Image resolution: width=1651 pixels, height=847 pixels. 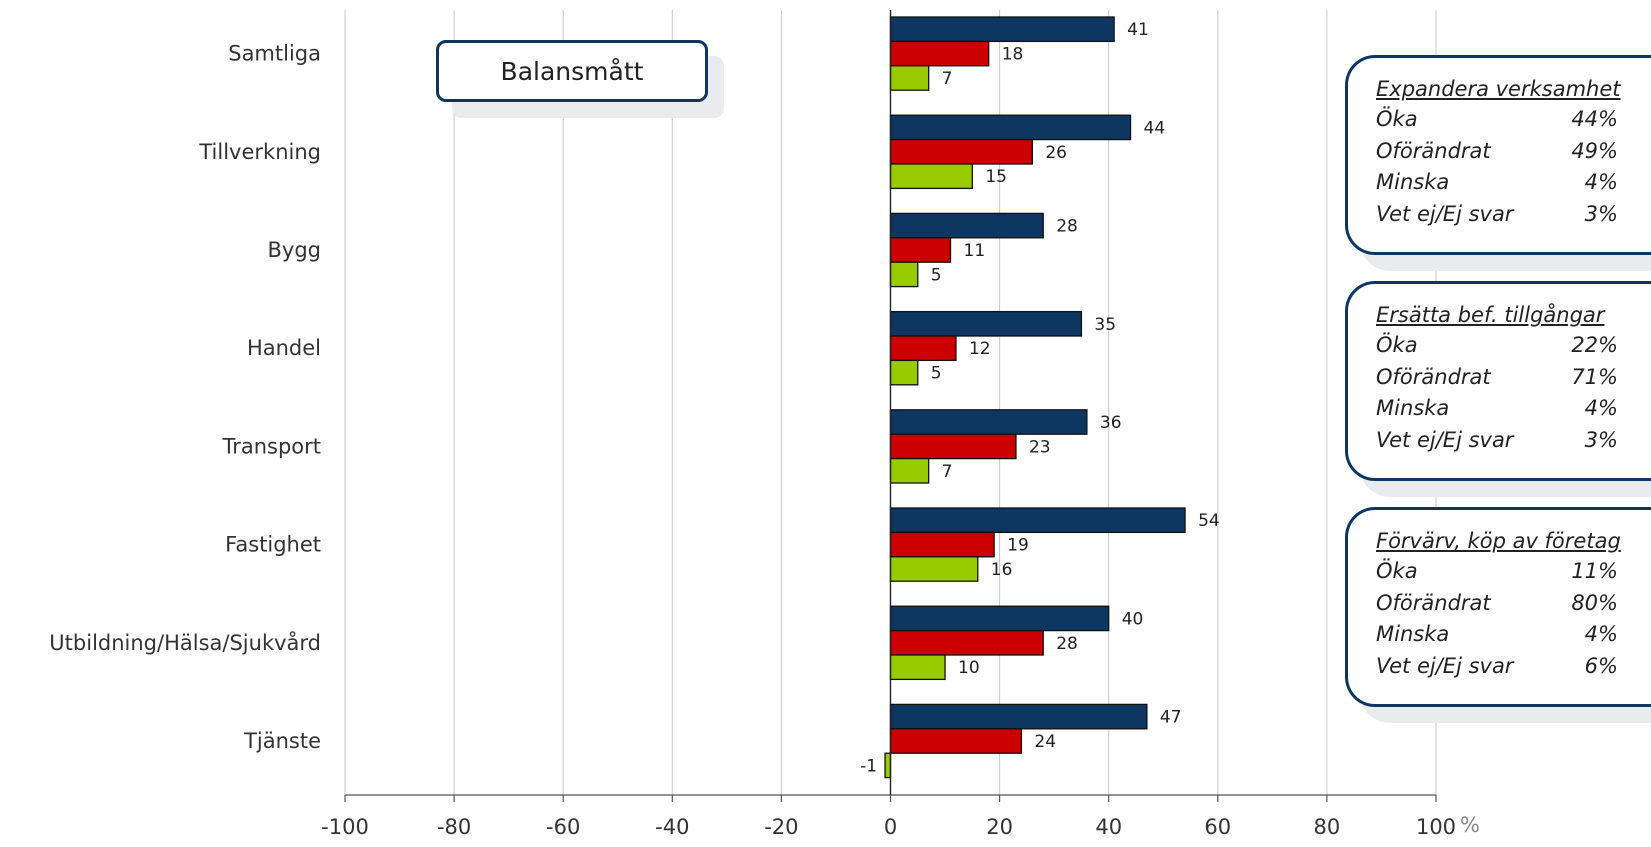 I want to click on balansmatt-badge: Balansmått, so click(x=572, y=71).